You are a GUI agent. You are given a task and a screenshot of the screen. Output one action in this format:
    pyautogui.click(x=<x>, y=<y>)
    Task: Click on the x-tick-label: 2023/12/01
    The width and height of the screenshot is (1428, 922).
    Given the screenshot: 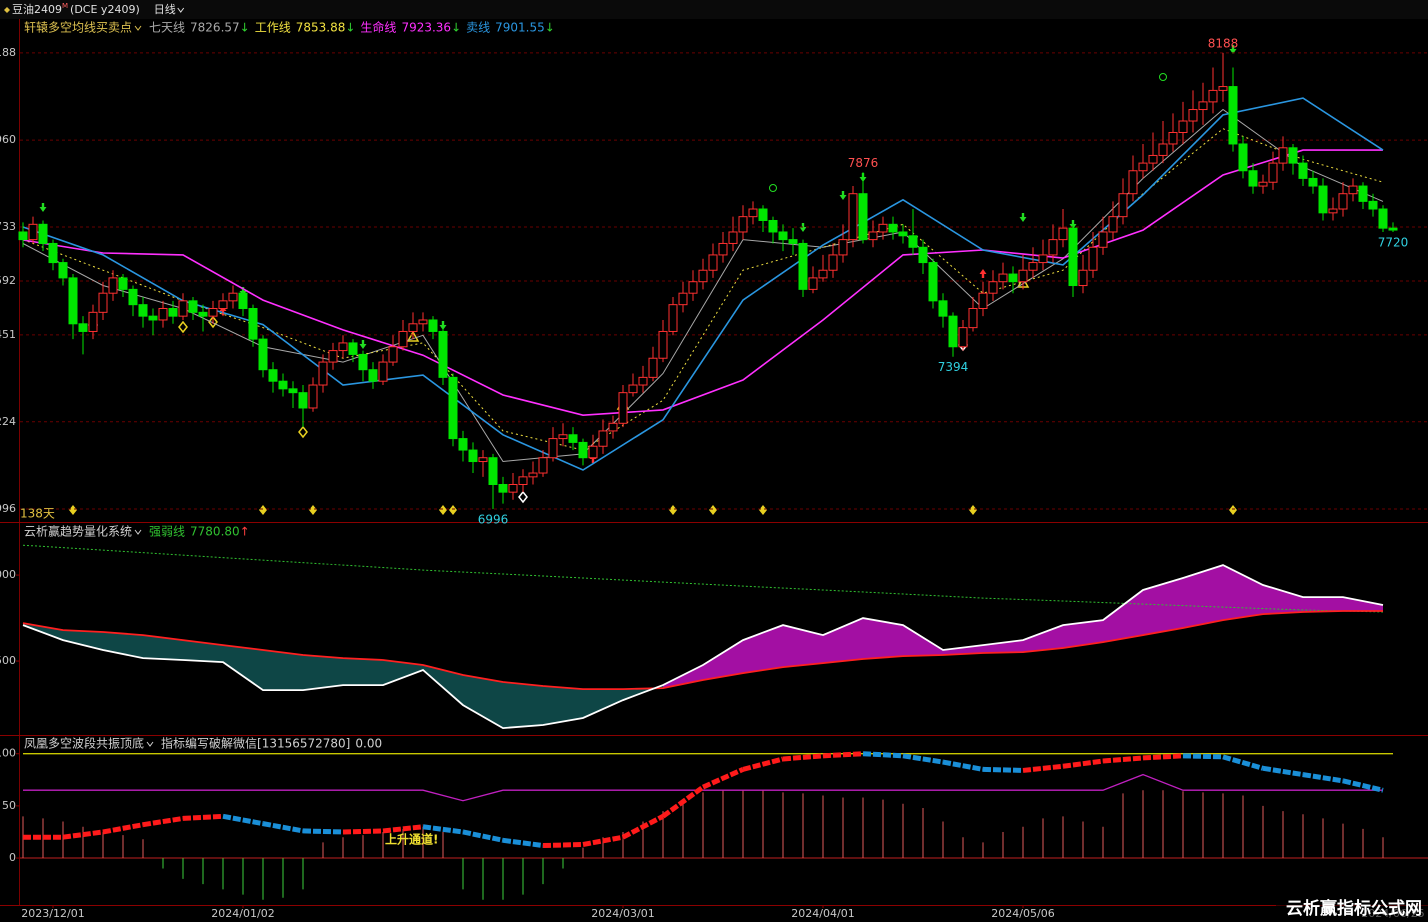 What is the action you would take?
    pyautogui.click(x=52, y=913)
    